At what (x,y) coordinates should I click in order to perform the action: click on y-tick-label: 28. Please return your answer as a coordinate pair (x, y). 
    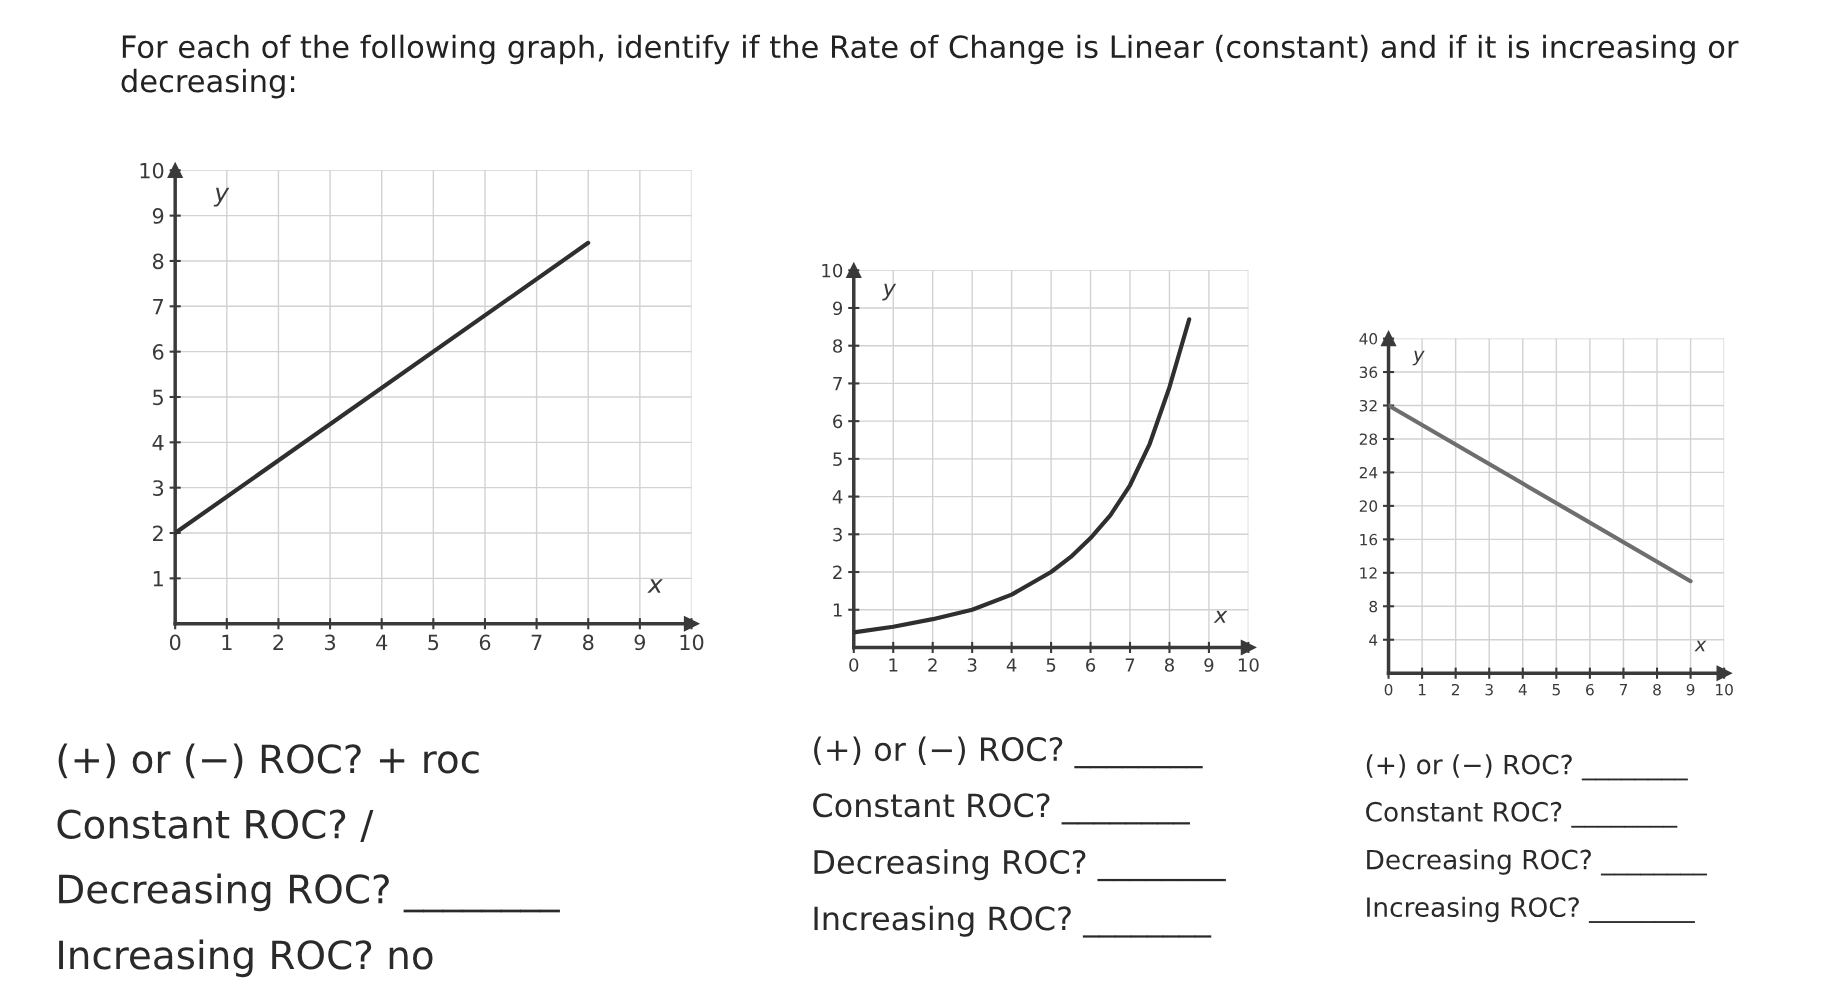
    Looking at the image, I should click on (1368, 439).